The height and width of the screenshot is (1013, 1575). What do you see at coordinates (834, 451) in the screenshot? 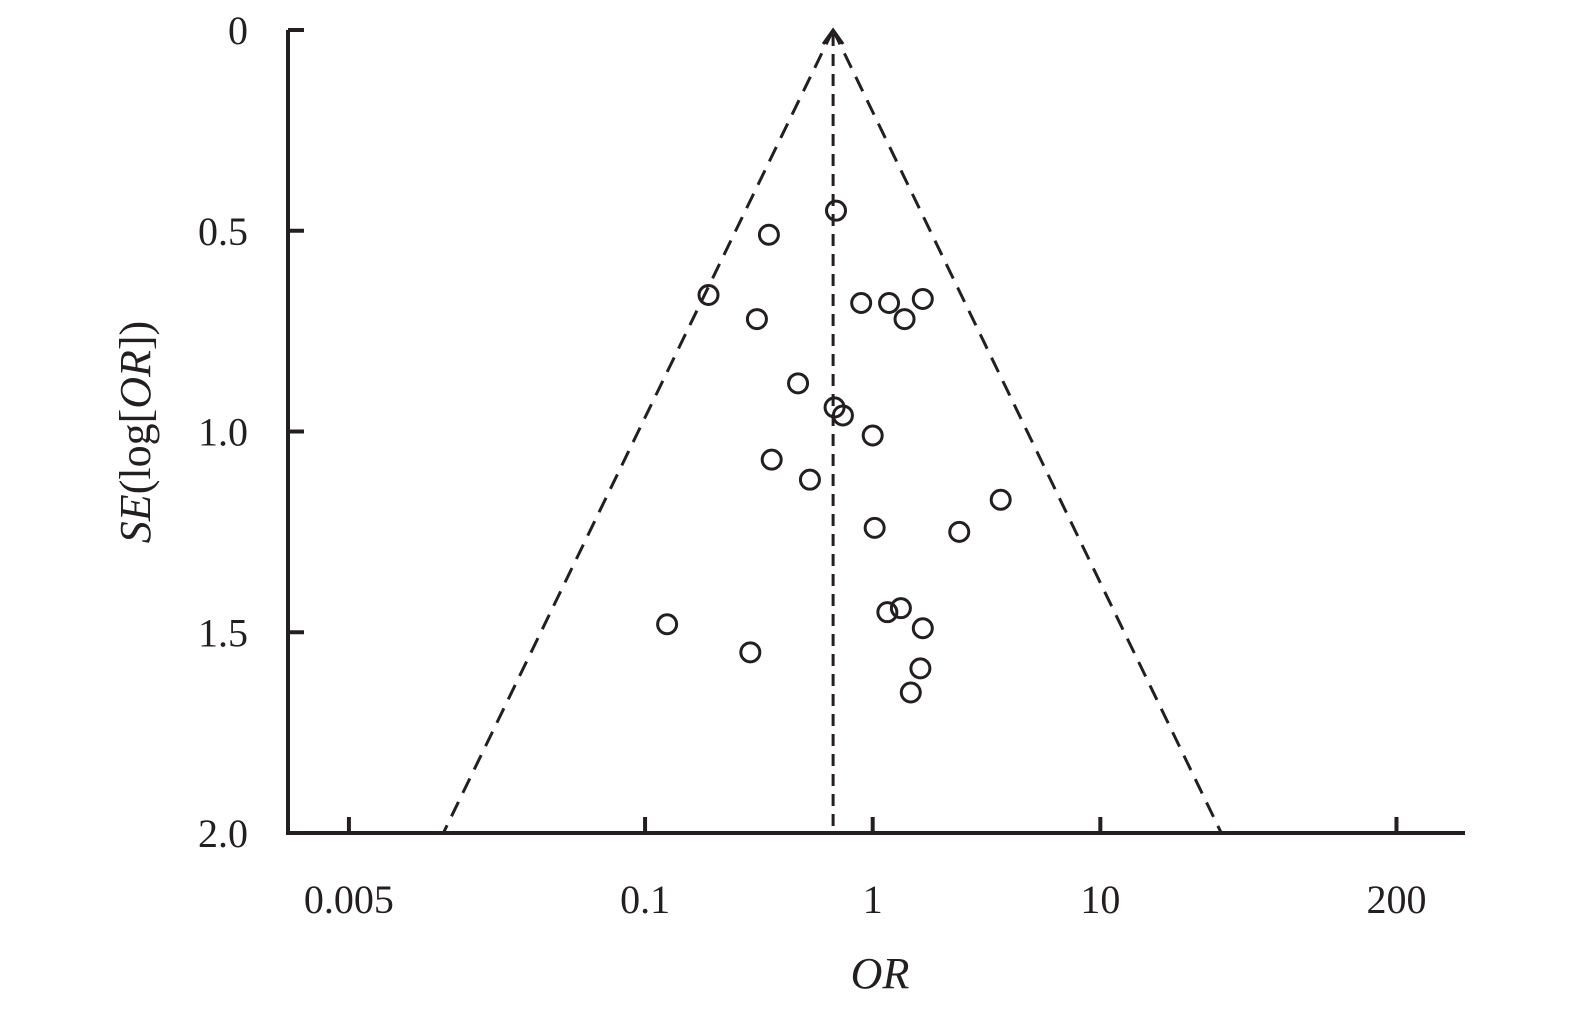
I see `points-layer` at bounding box center [834, 451].